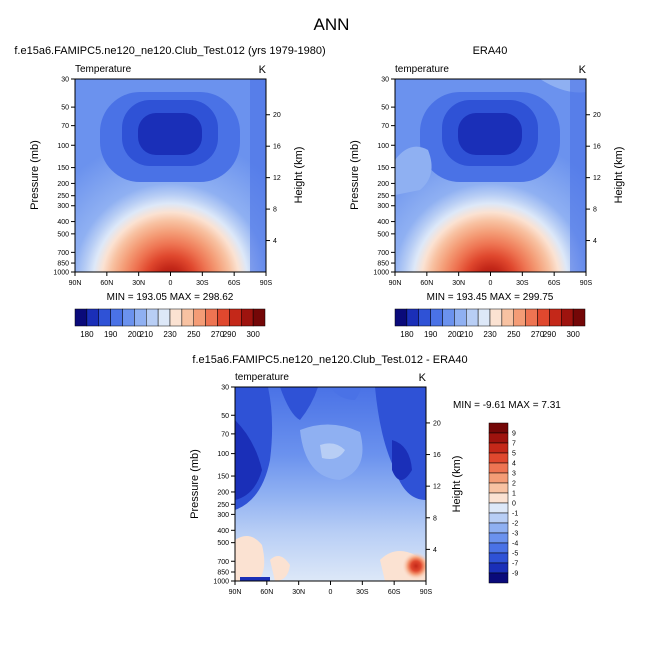  What do you see at coordinates (103, 69) in the screenshot?
I see `panel-model-left-label: Temperature` at bounding box center [103, 69].